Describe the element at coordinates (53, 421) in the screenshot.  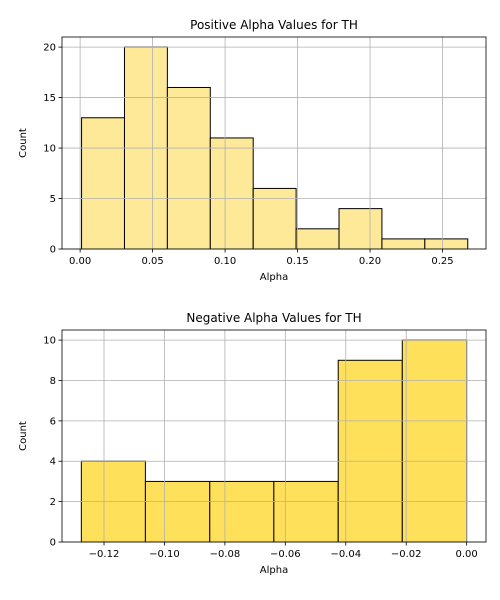
I see `y-tick-label: 6` at that location.